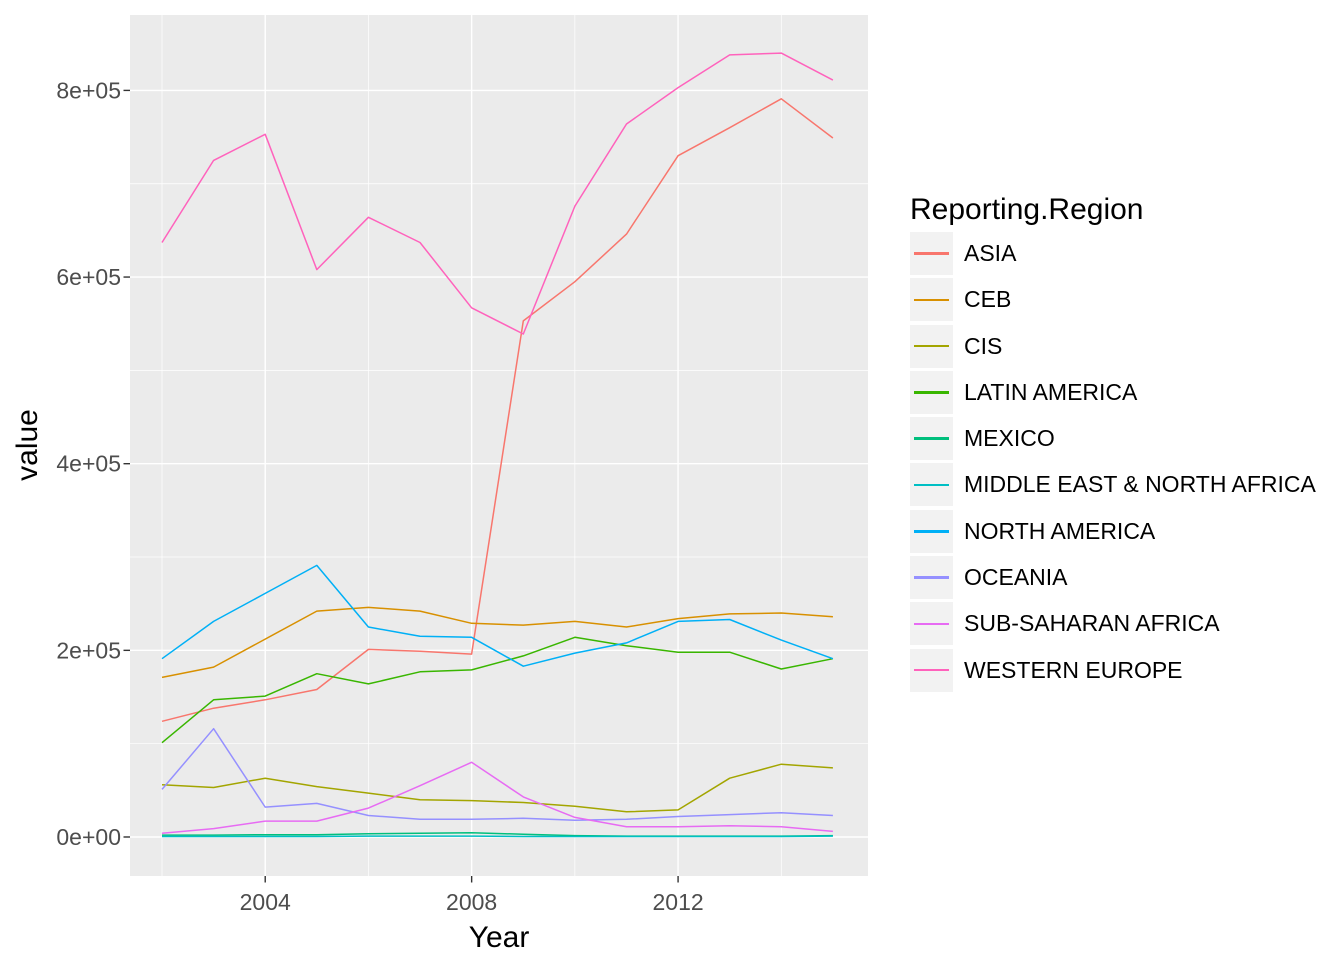 This screenshot has width=1344, height=960. What do you see at coordinates (1092, 623) in the screenshot?
I see `legend-item-label: SUB-SAHARAN AFRICA` at bounding box center [1092, 623].